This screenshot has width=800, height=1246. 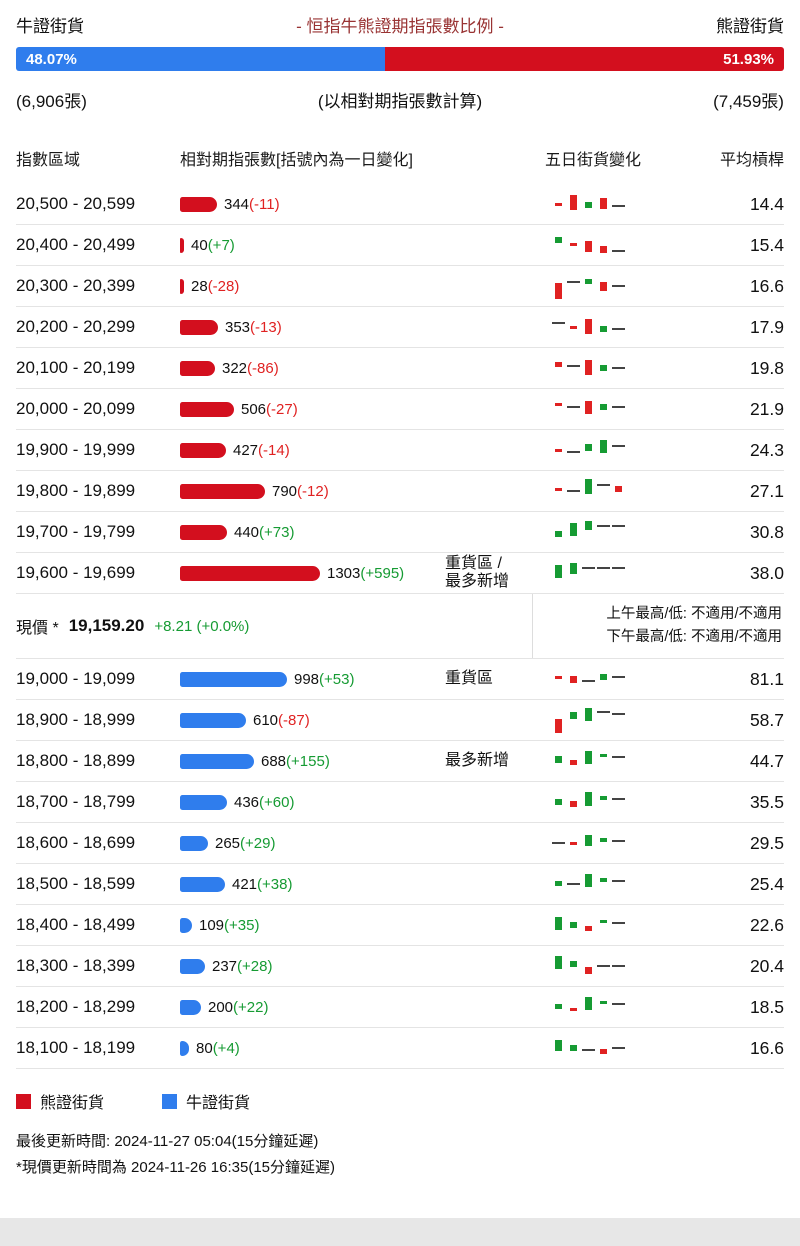 What do you see at coordinates (76, 285) in the screenshot?
I see `index-range: 20,300 - 20,399` at bounding box center [76, 285].